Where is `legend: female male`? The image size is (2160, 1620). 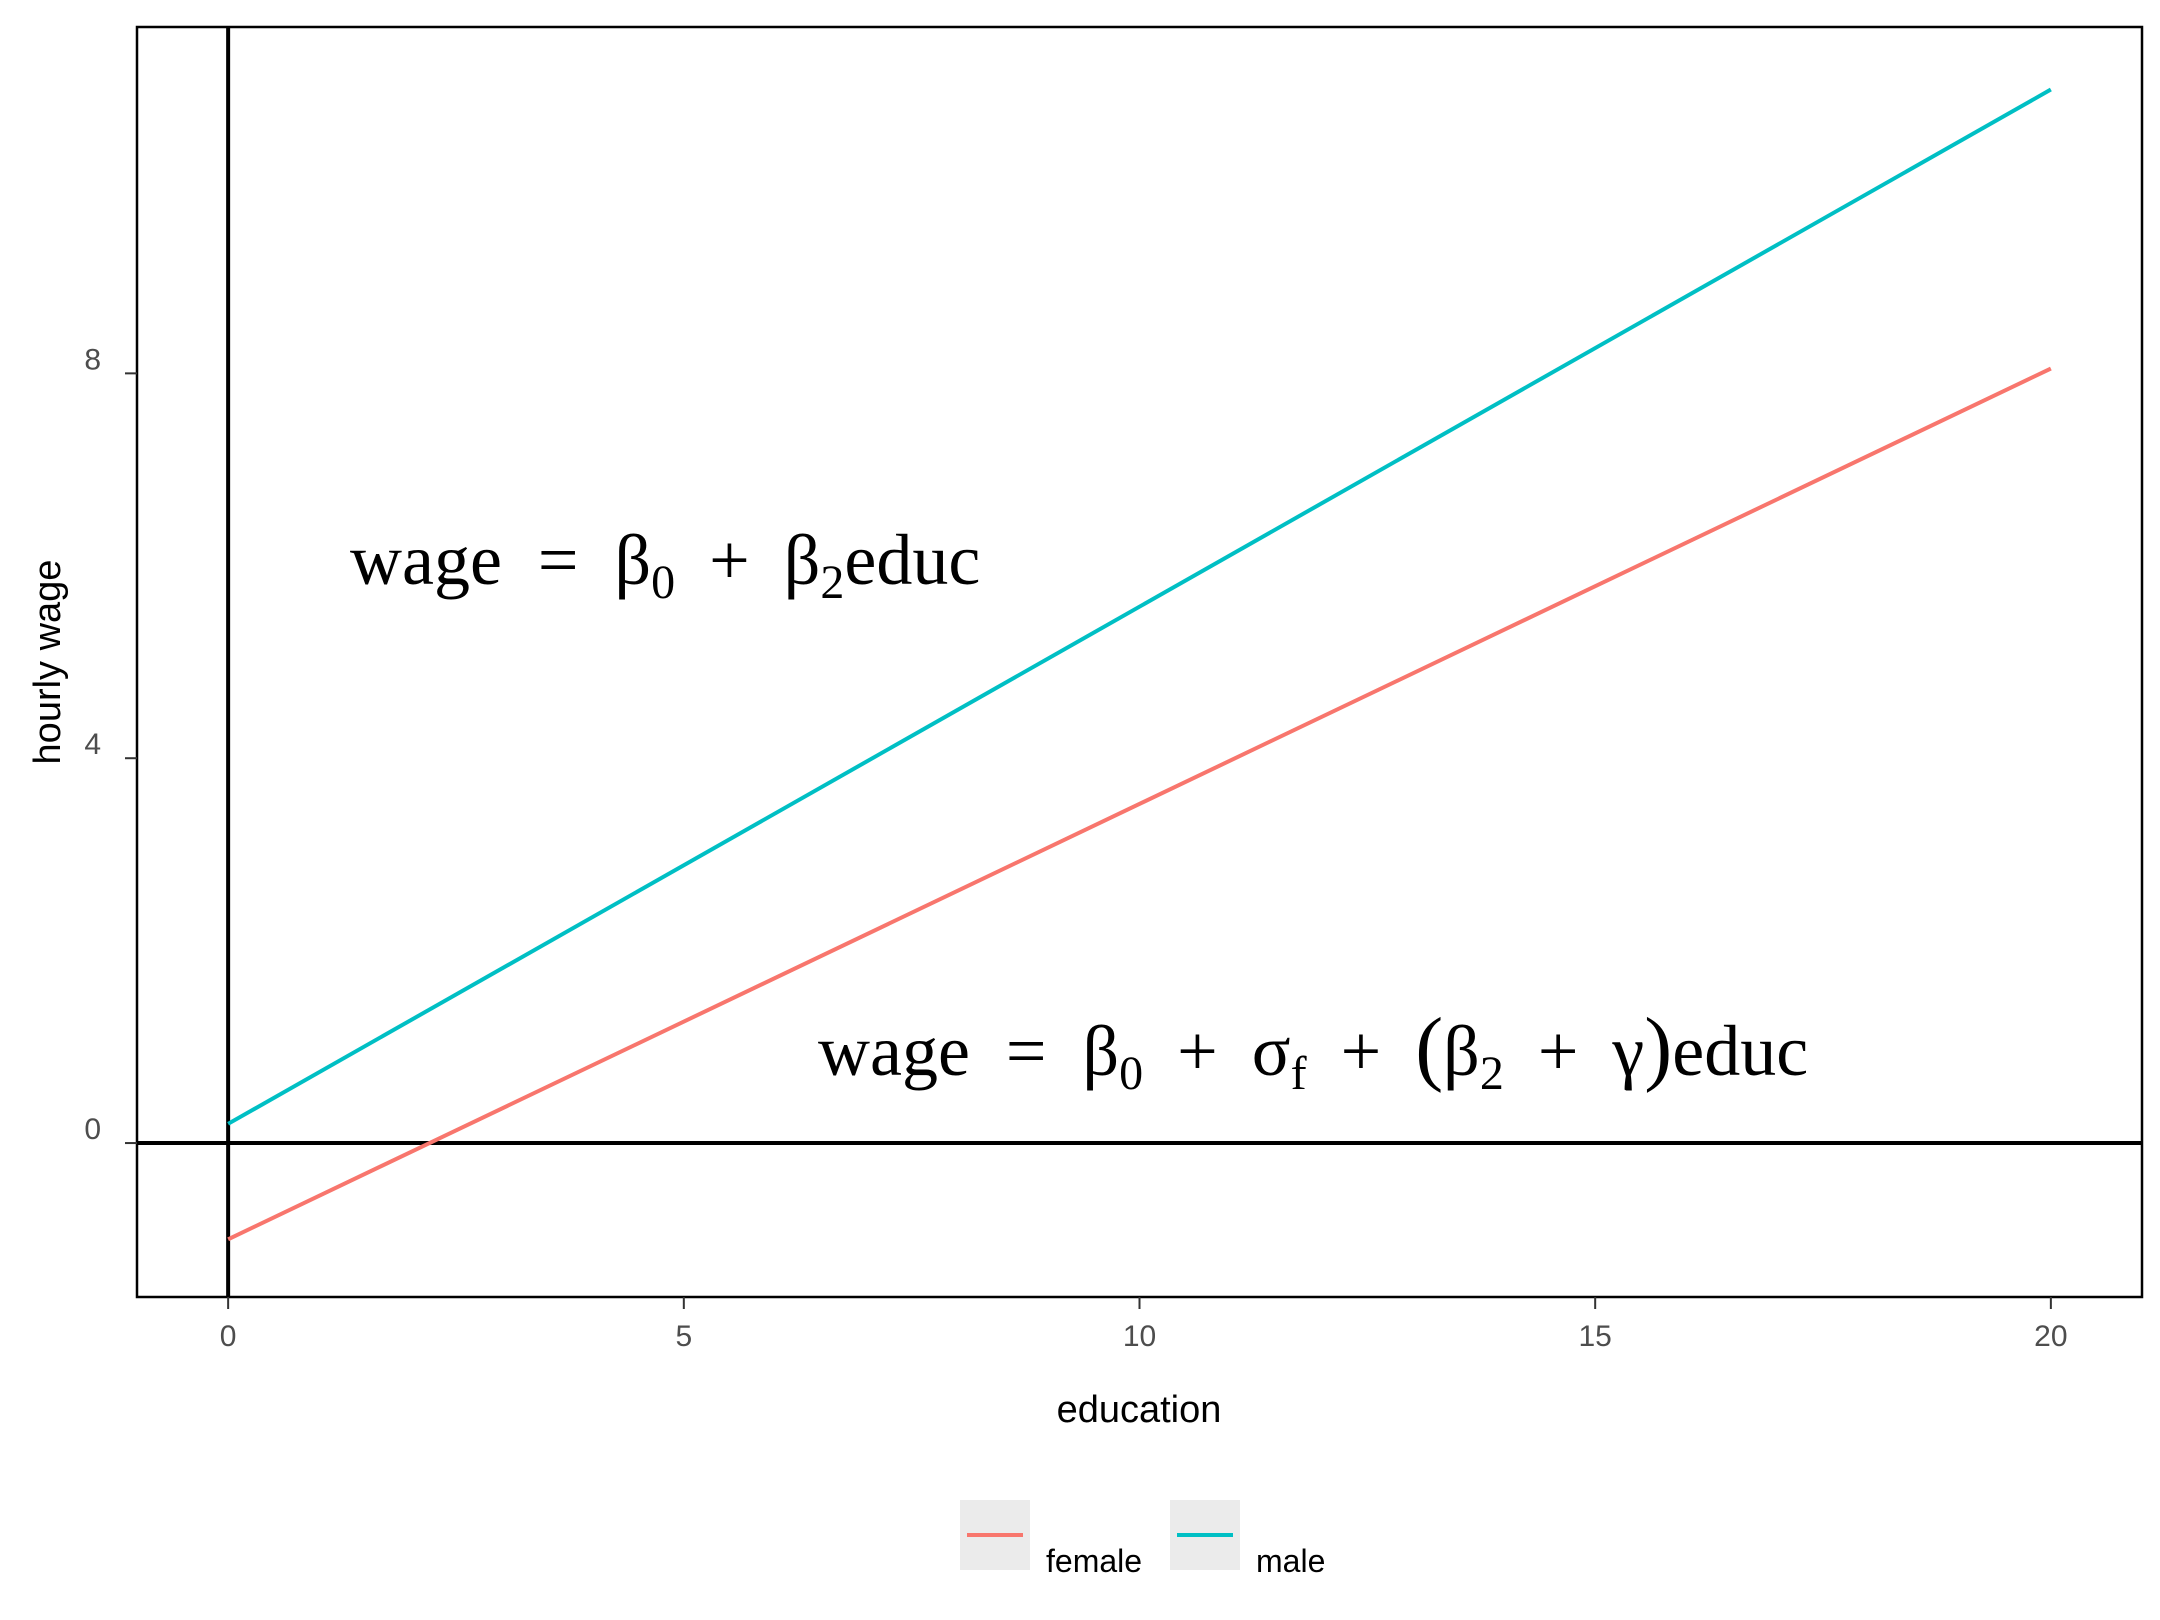
legend: female male is located at coordinates (1142, 1539).